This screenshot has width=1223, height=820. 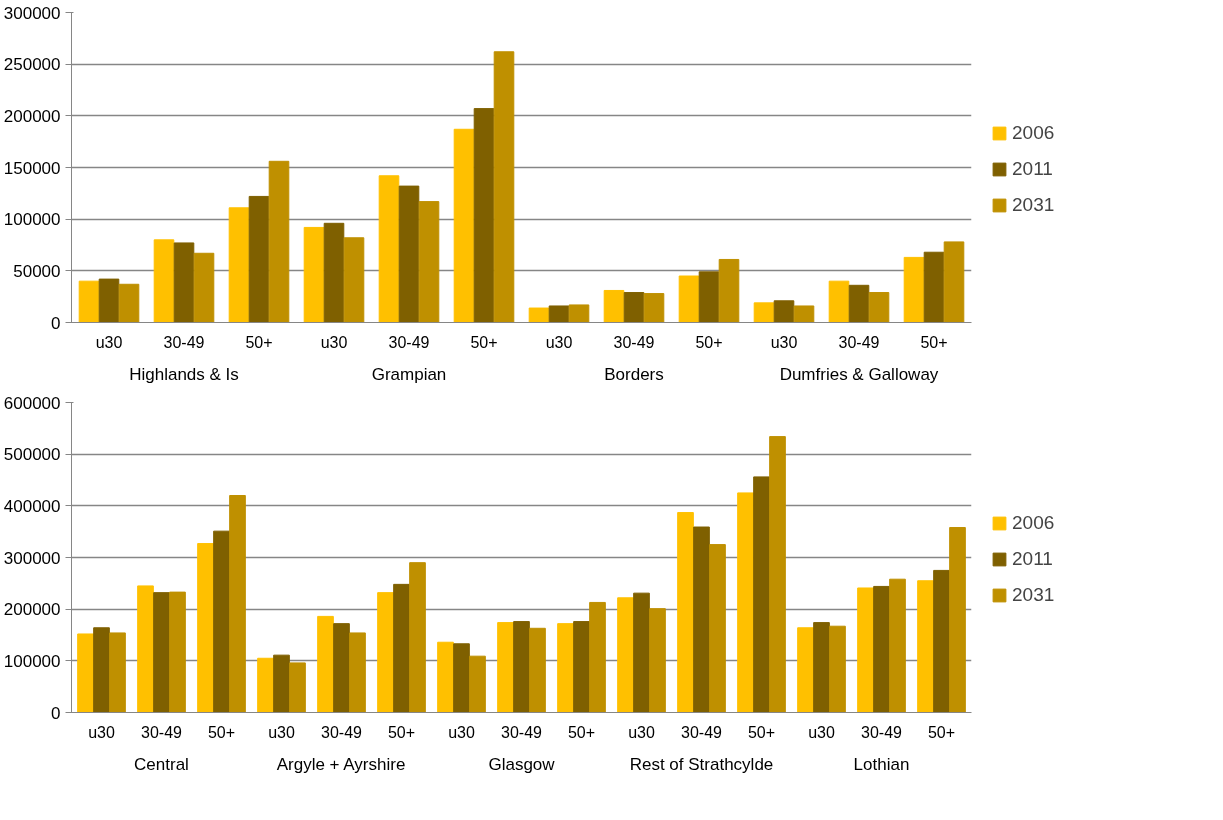 I want to click on legend-label: 2031, so click(x=1033, y=595).